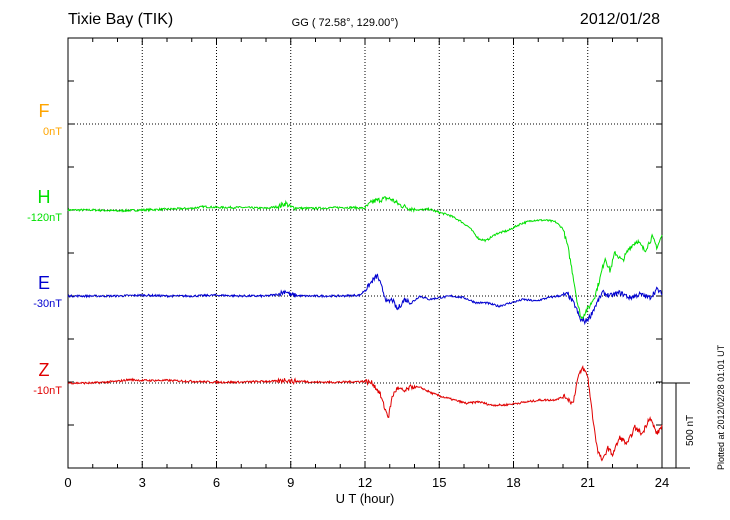 The height and width of the screenshot is (520, 730). What do you see at coordinates (662, 482) in the screenshot?
I see `x-tick-label-24: 24` at bounding box center [662, 482].